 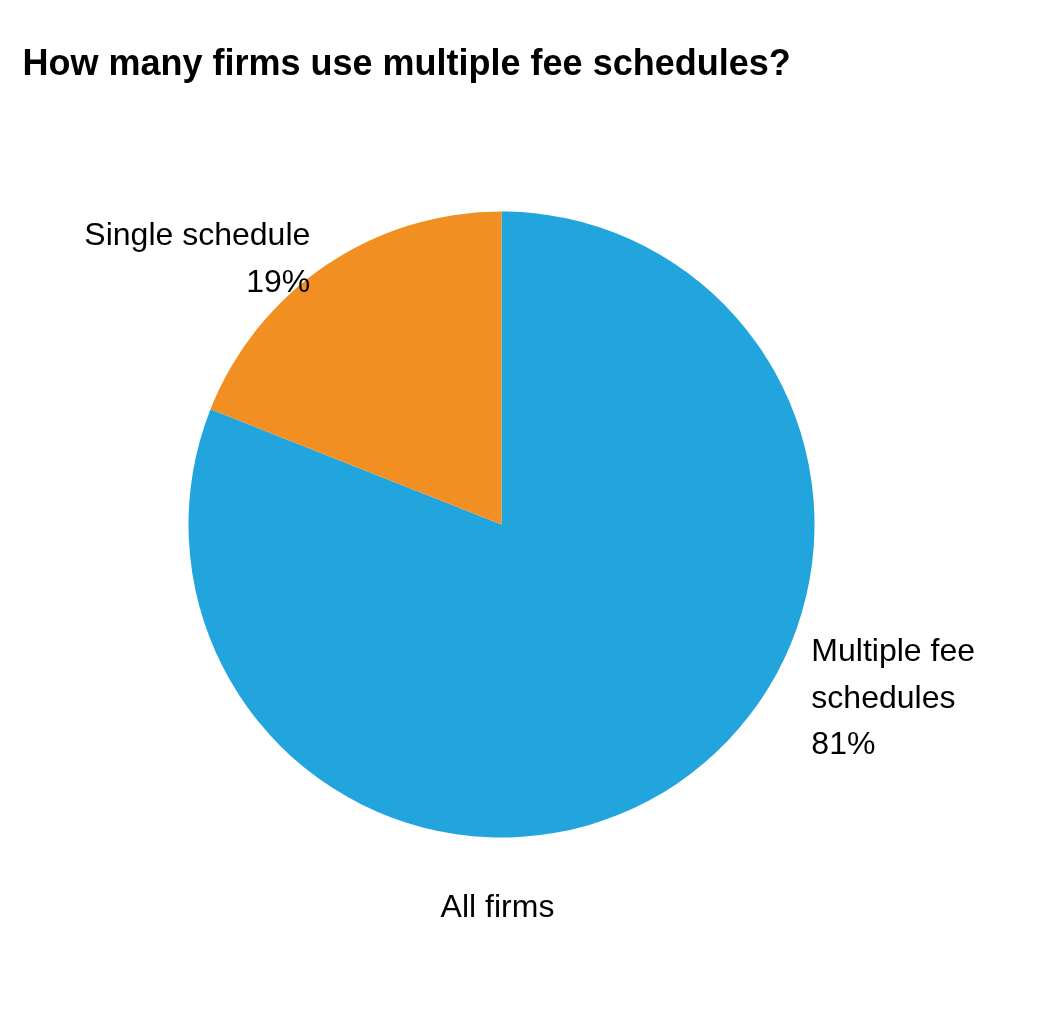 What do you see at coordinates (497, 905) in the screenshot?
I see `text: All firms` at bounding box center [497, 905].